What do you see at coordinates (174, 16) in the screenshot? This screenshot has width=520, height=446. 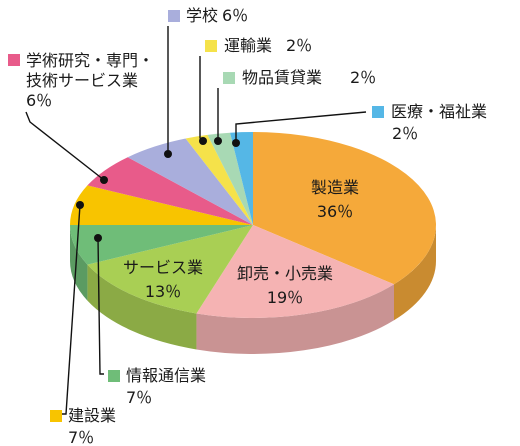 I see `legend-swatch-school` at bounding box center [174, 16].